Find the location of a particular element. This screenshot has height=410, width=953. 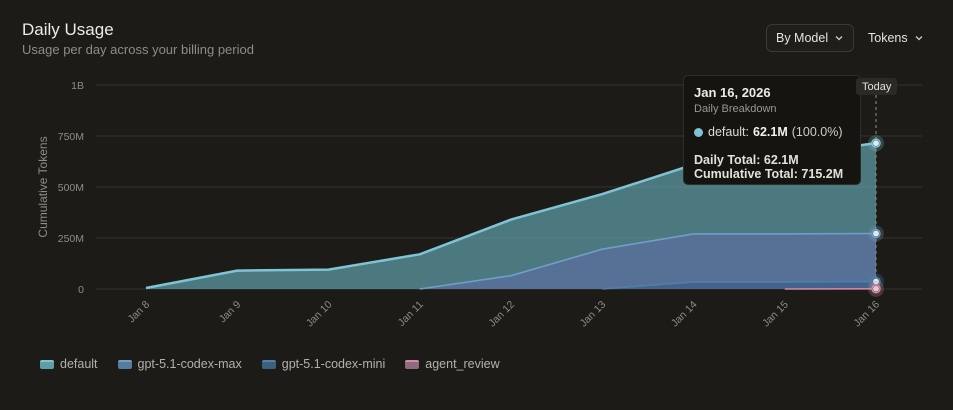

x-tick-label: Jan 12 is located at coordinates (501, 314).